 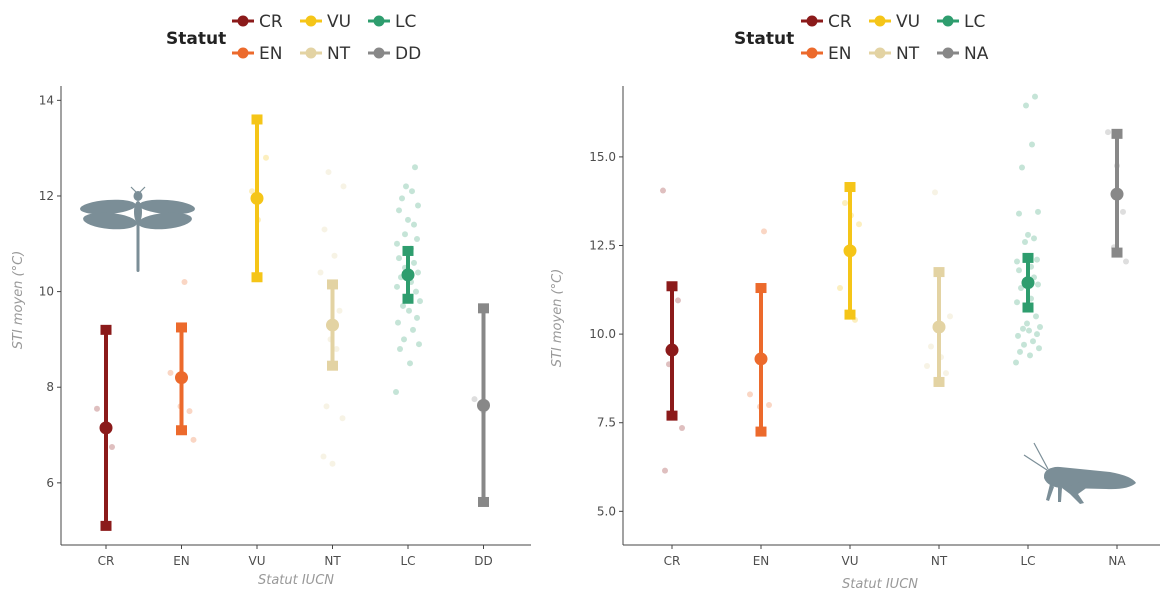 What do you see at coordinates (974, 22) in the screenshot?
I see `legend-label: LC` at bounding box center [974, 22].